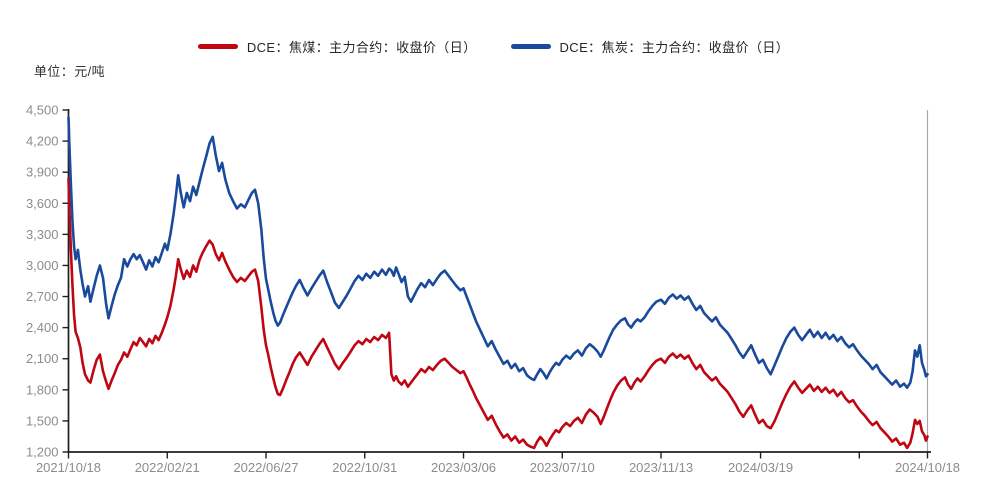 The width and height of the screenshot is (987, 501). What do you see at coordinates (70, 71) in the screenshot?
I see `y-axis-unit-label: 单位：元/吨` at bounding box center [70, 71].